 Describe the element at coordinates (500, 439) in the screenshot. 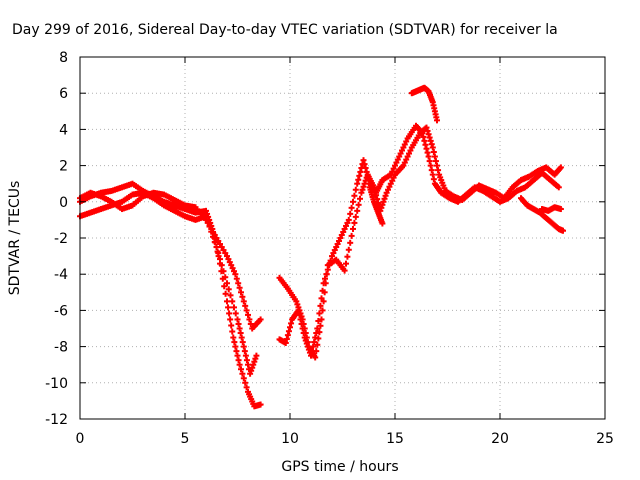

I see `x-tick-label: 20` at that location.